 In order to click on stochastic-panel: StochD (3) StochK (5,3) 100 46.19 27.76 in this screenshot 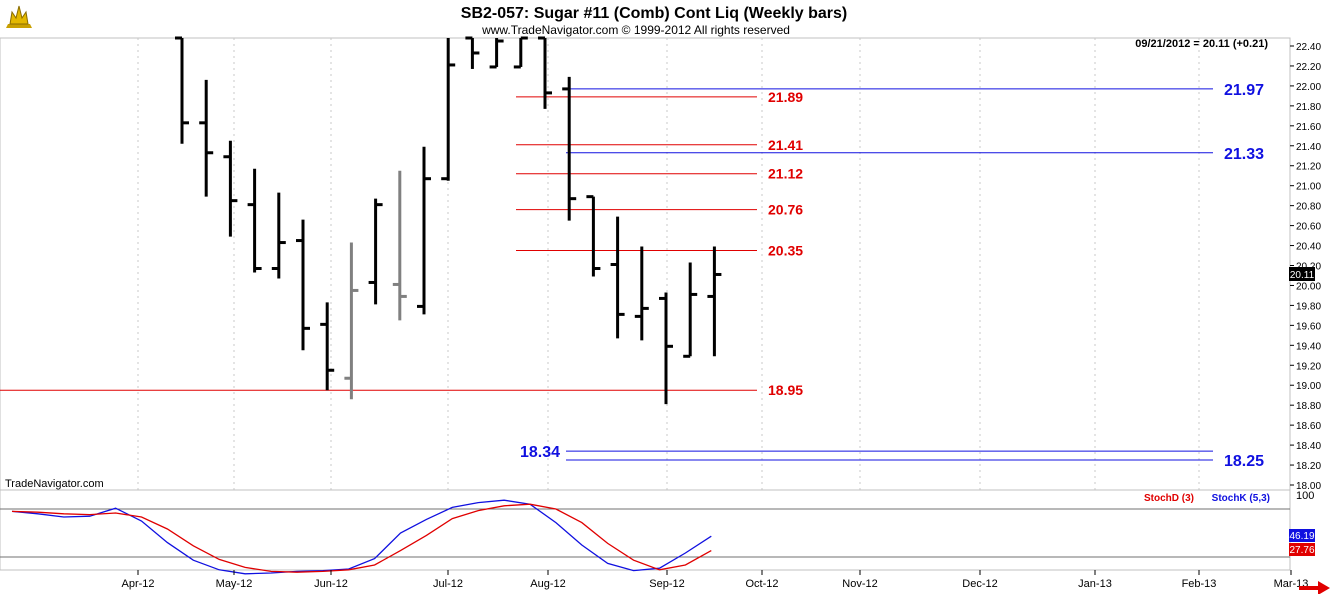, I will do `click(657, 532)`.